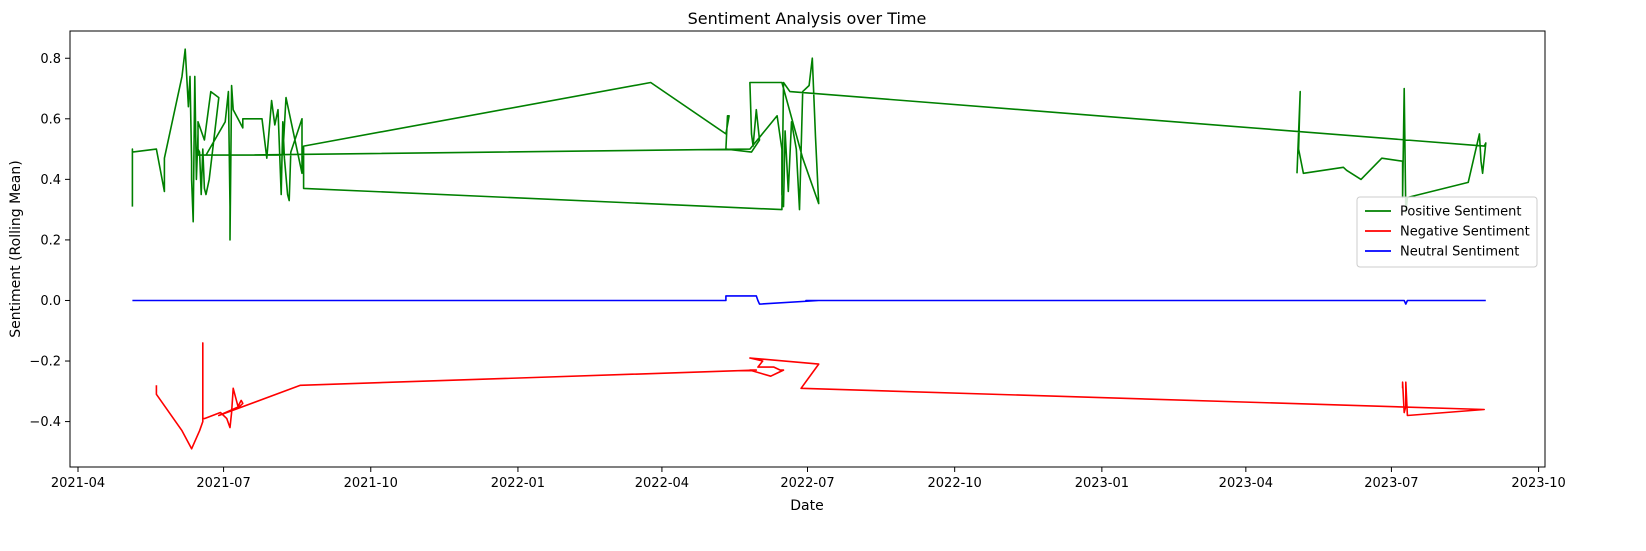 This screenshot has width=1646, height=551. Describe the element at coordinates (223, 483) in the screenshot. I see `x-tick-label-1: 2021-07` at that location.